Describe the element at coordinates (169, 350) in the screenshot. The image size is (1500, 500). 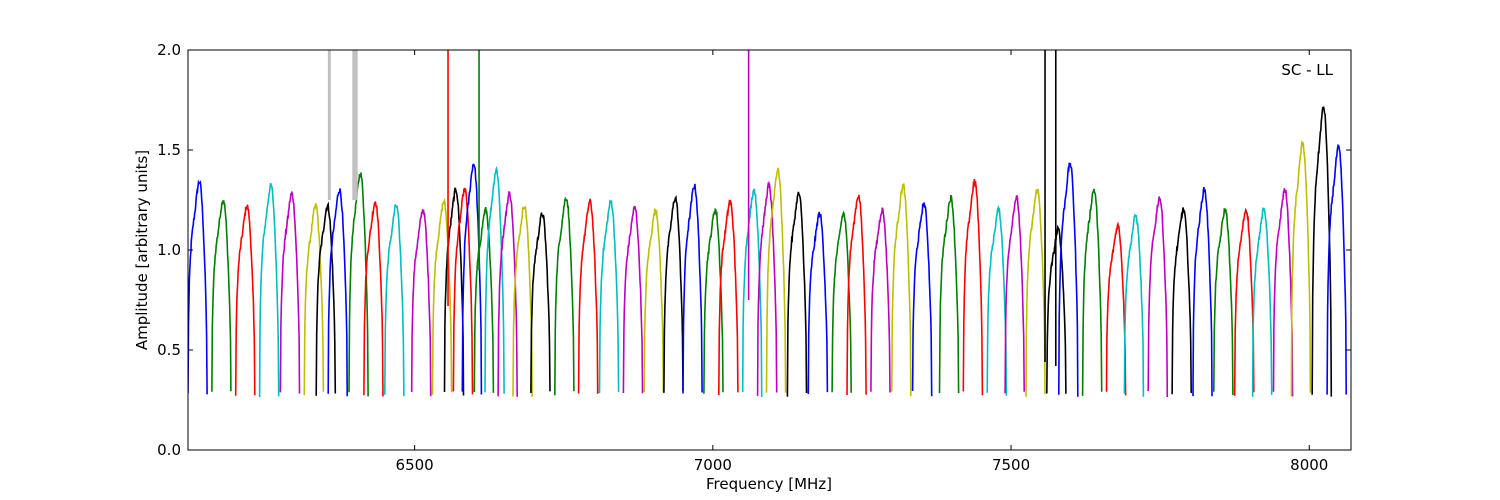
I see `y-tick-label: 0.5` at that location.